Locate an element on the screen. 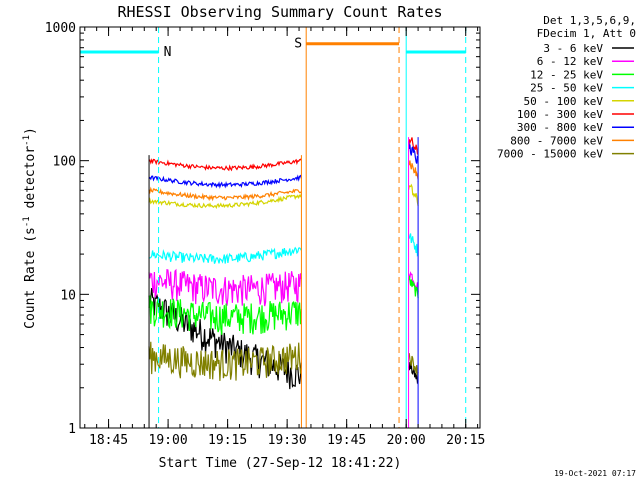  y-tick-label-0: 1 is located at coordinates (72, 429).